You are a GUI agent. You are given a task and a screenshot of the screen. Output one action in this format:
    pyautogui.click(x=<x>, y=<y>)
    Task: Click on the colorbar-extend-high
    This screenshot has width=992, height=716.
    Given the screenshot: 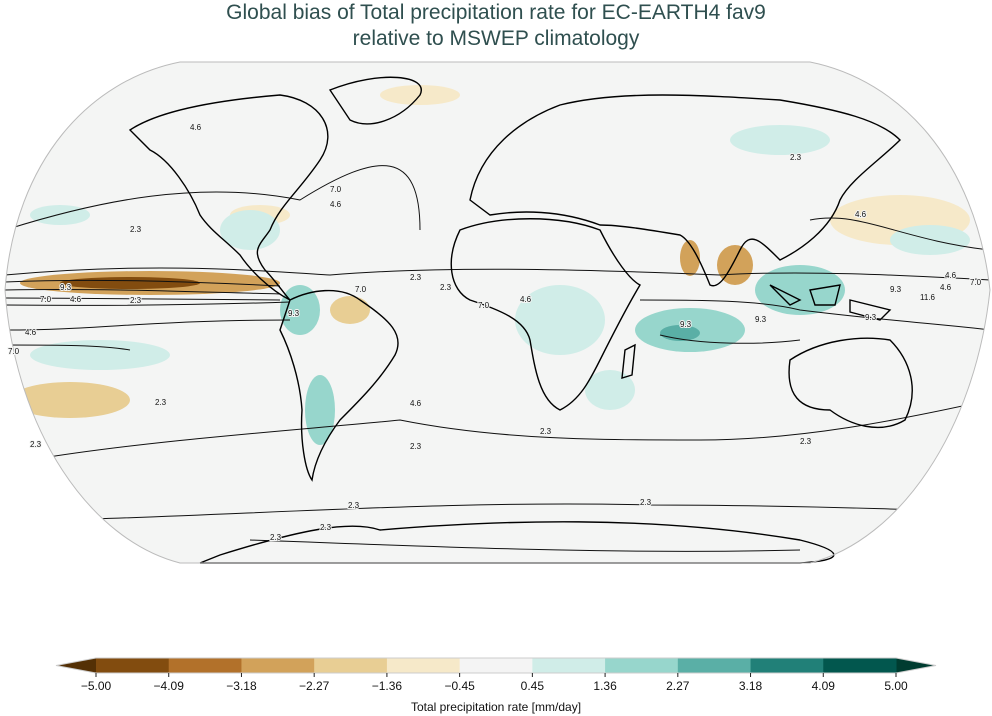 What is the action you would take?
    pyautogui.click(x=916, y=665)
    